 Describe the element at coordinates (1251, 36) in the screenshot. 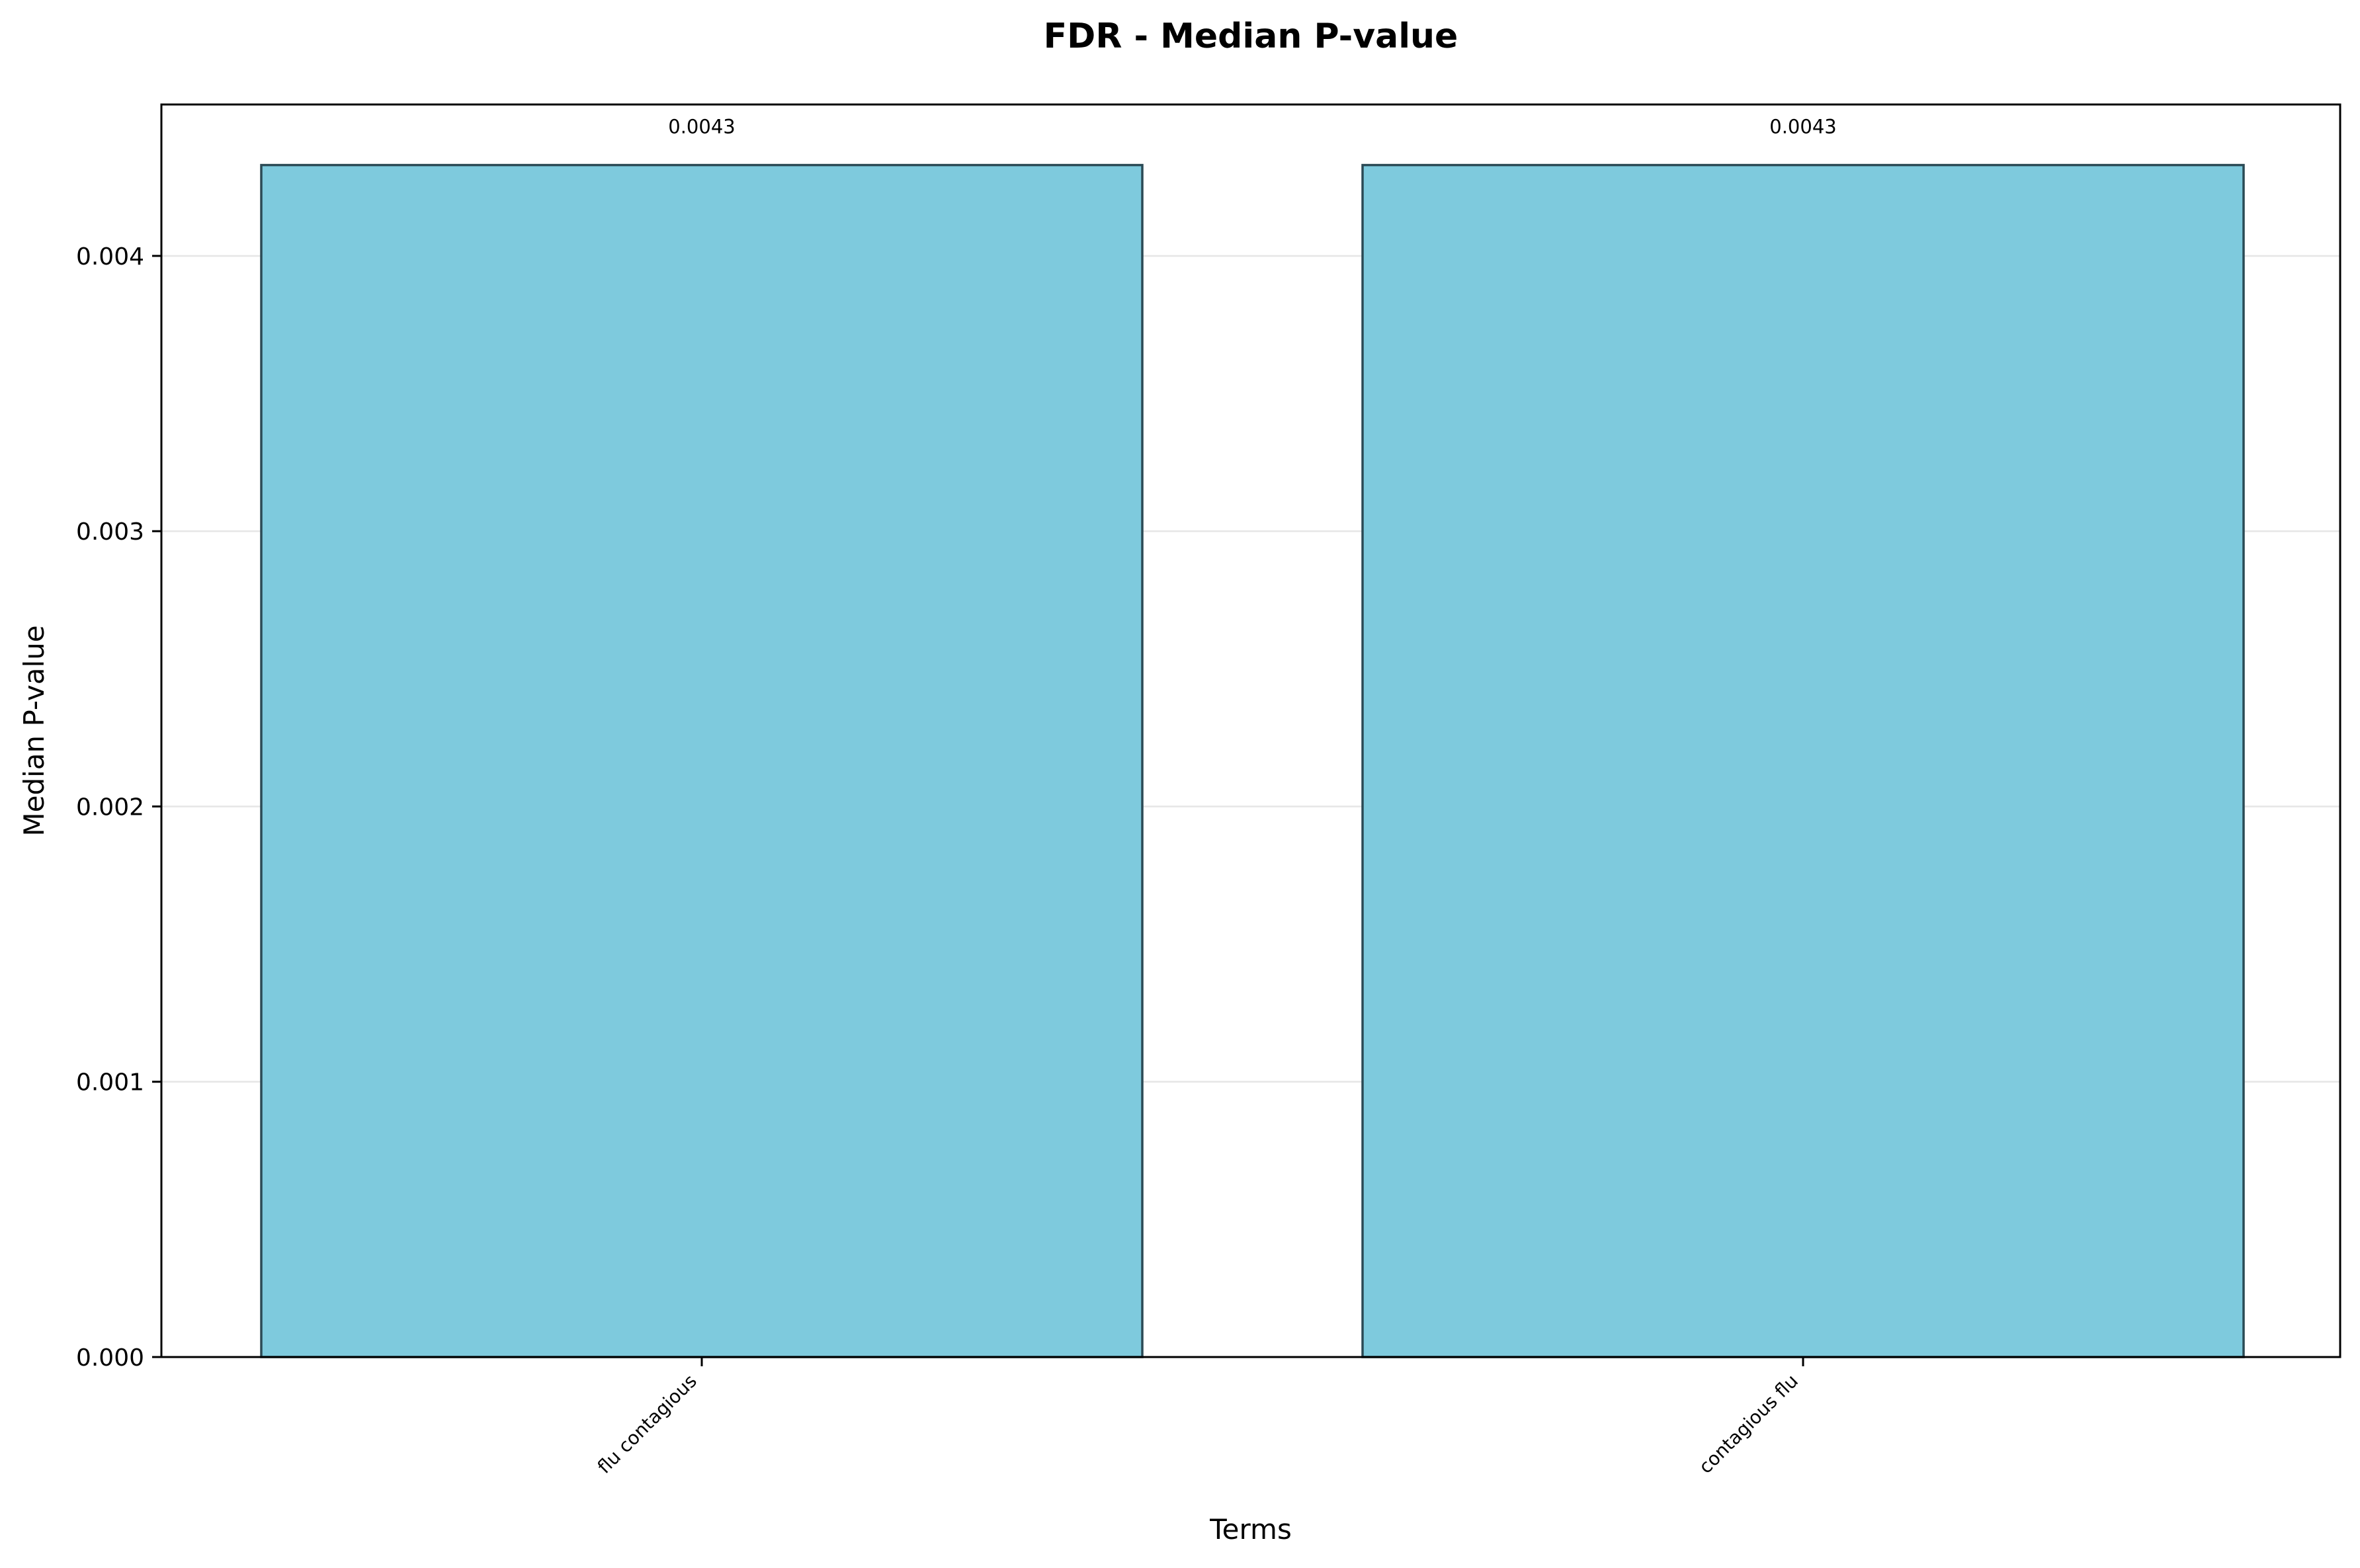

I see `chart-title: FDR - Median P-value` at that location.